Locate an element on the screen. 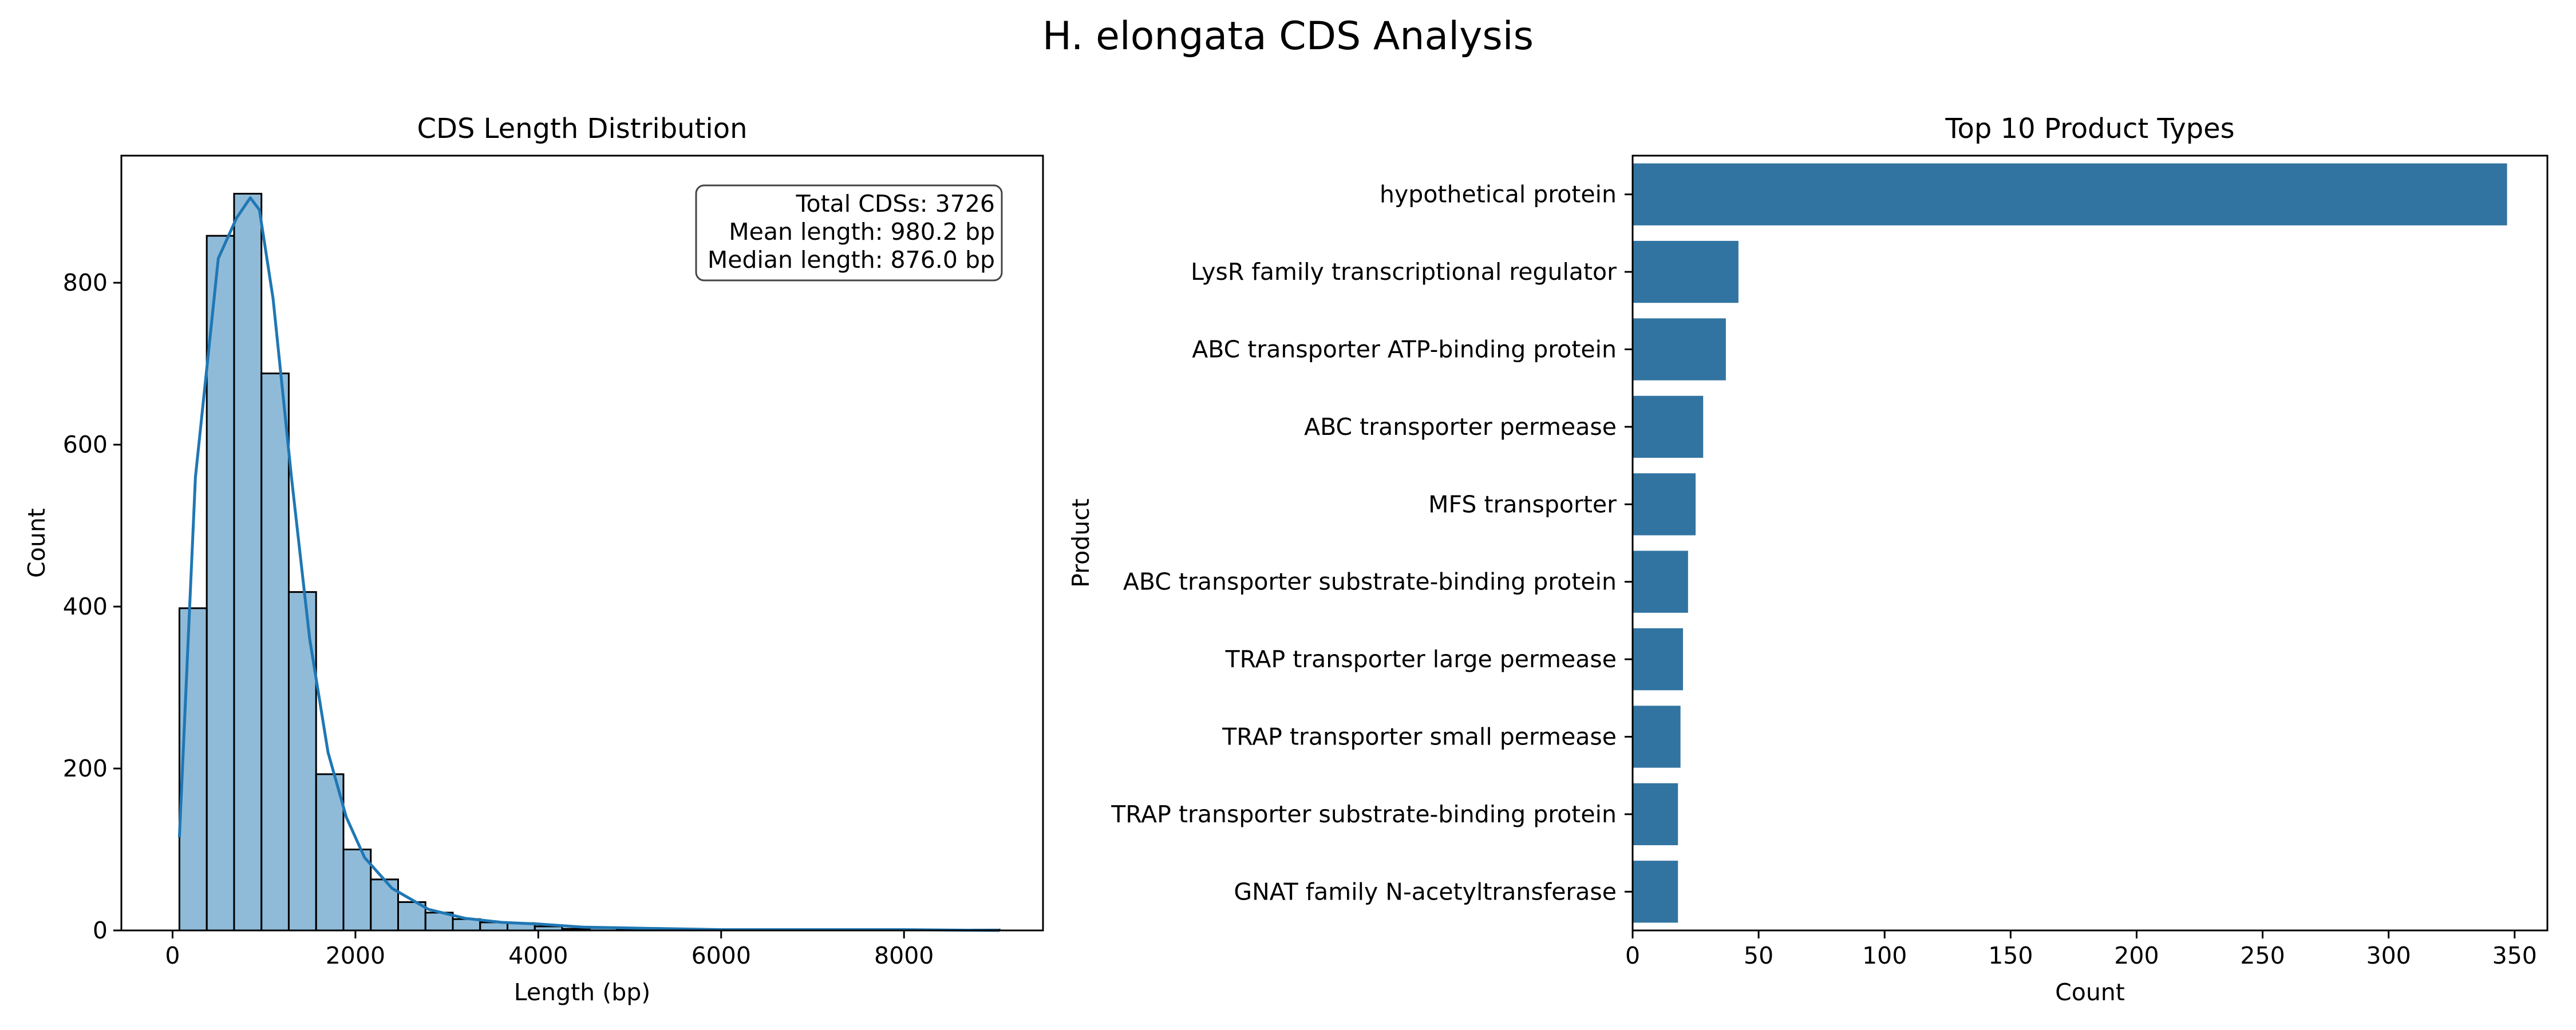 Image resolution: width=2576 pixels, height=1030 pixels. bar-chart-category-label: TRAP transporter small permease is located at coordinates (1419, 737).